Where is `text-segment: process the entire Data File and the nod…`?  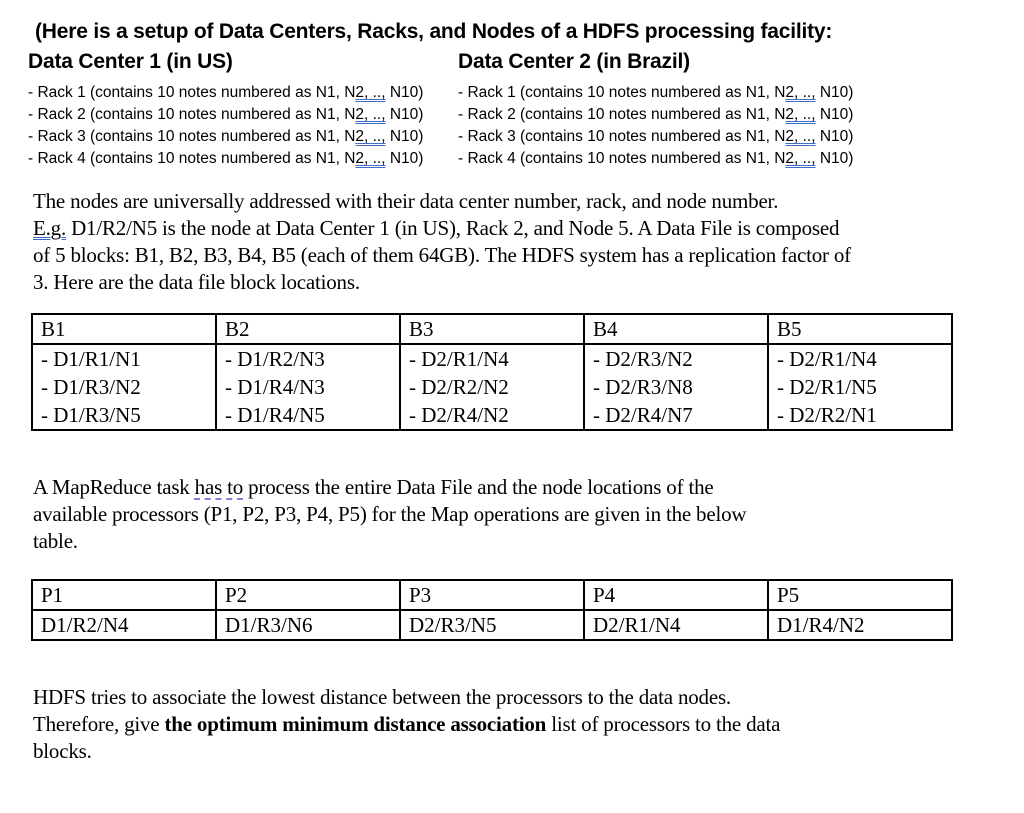 text-segment: process the entire Data File and the nod… is located at coordinates (478, 487).